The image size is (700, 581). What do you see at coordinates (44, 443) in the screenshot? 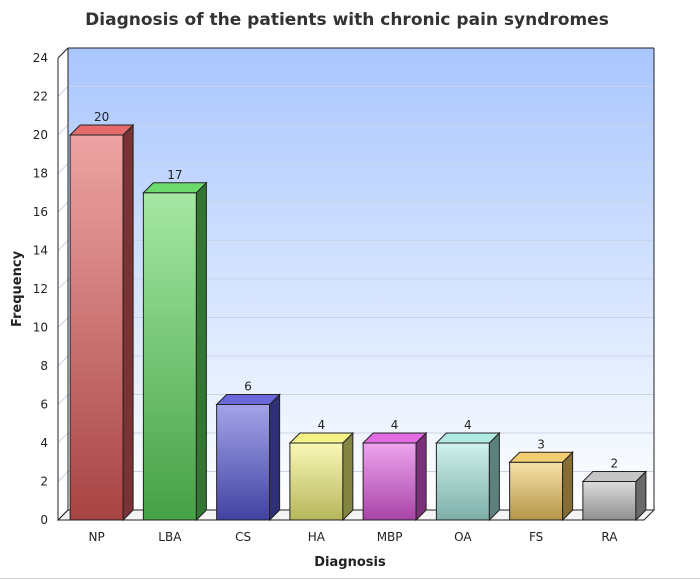
I see `y-tick-label: 4` at bounding box center [44, 443].